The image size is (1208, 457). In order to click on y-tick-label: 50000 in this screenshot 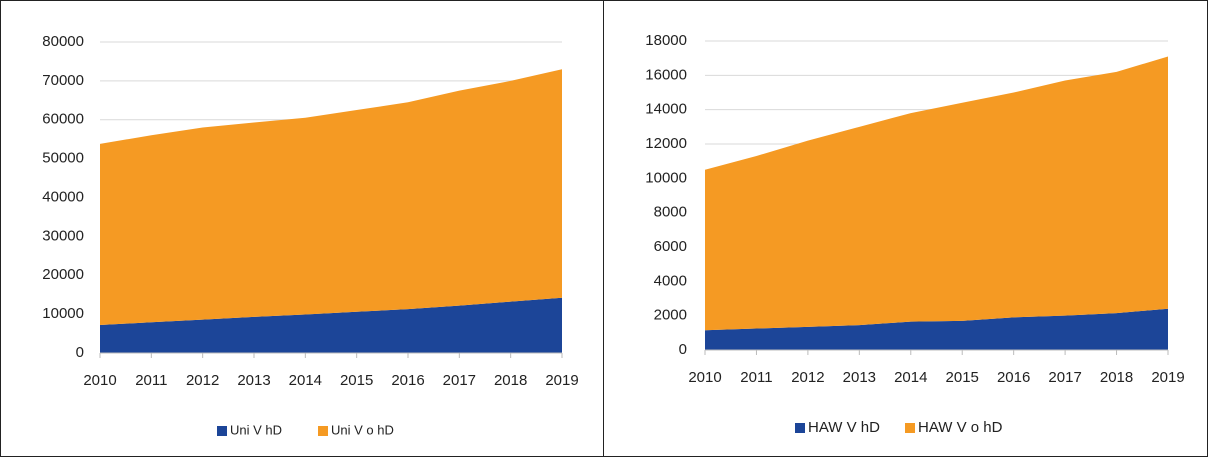, I will do `click(63, 158)`.